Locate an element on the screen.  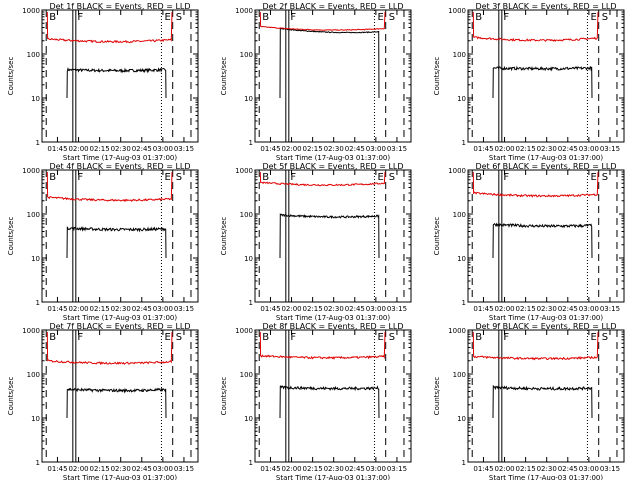
panel-title: Det 1f BLACK = Events, RED = LLD is located at coordinates (119, 6).